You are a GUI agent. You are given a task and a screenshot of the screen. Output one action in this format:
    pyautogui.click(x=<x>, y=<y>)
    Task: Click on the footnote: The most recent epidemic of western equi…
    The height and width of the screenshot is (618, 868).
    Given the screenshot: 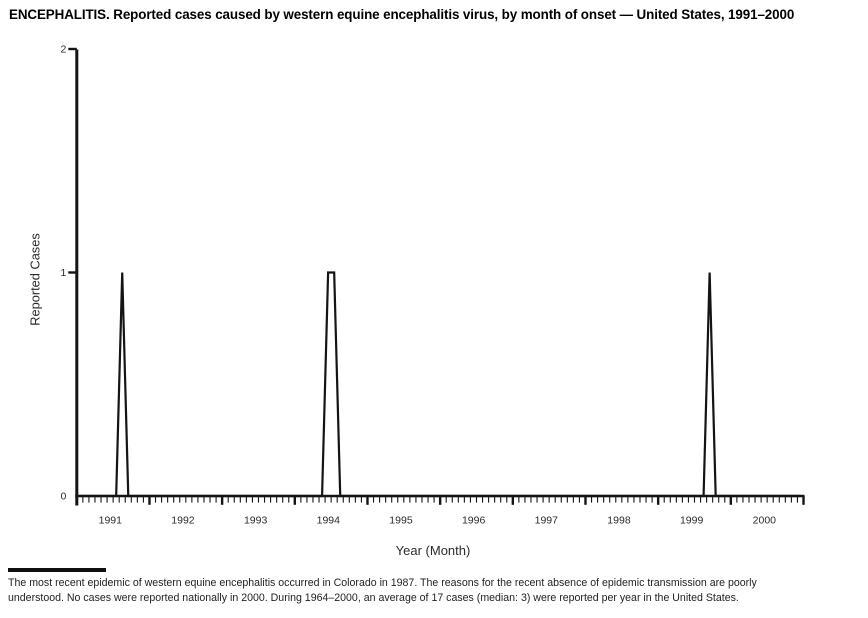 What is the action you would take?
    pyautogui.click(x=436, y=591)
    